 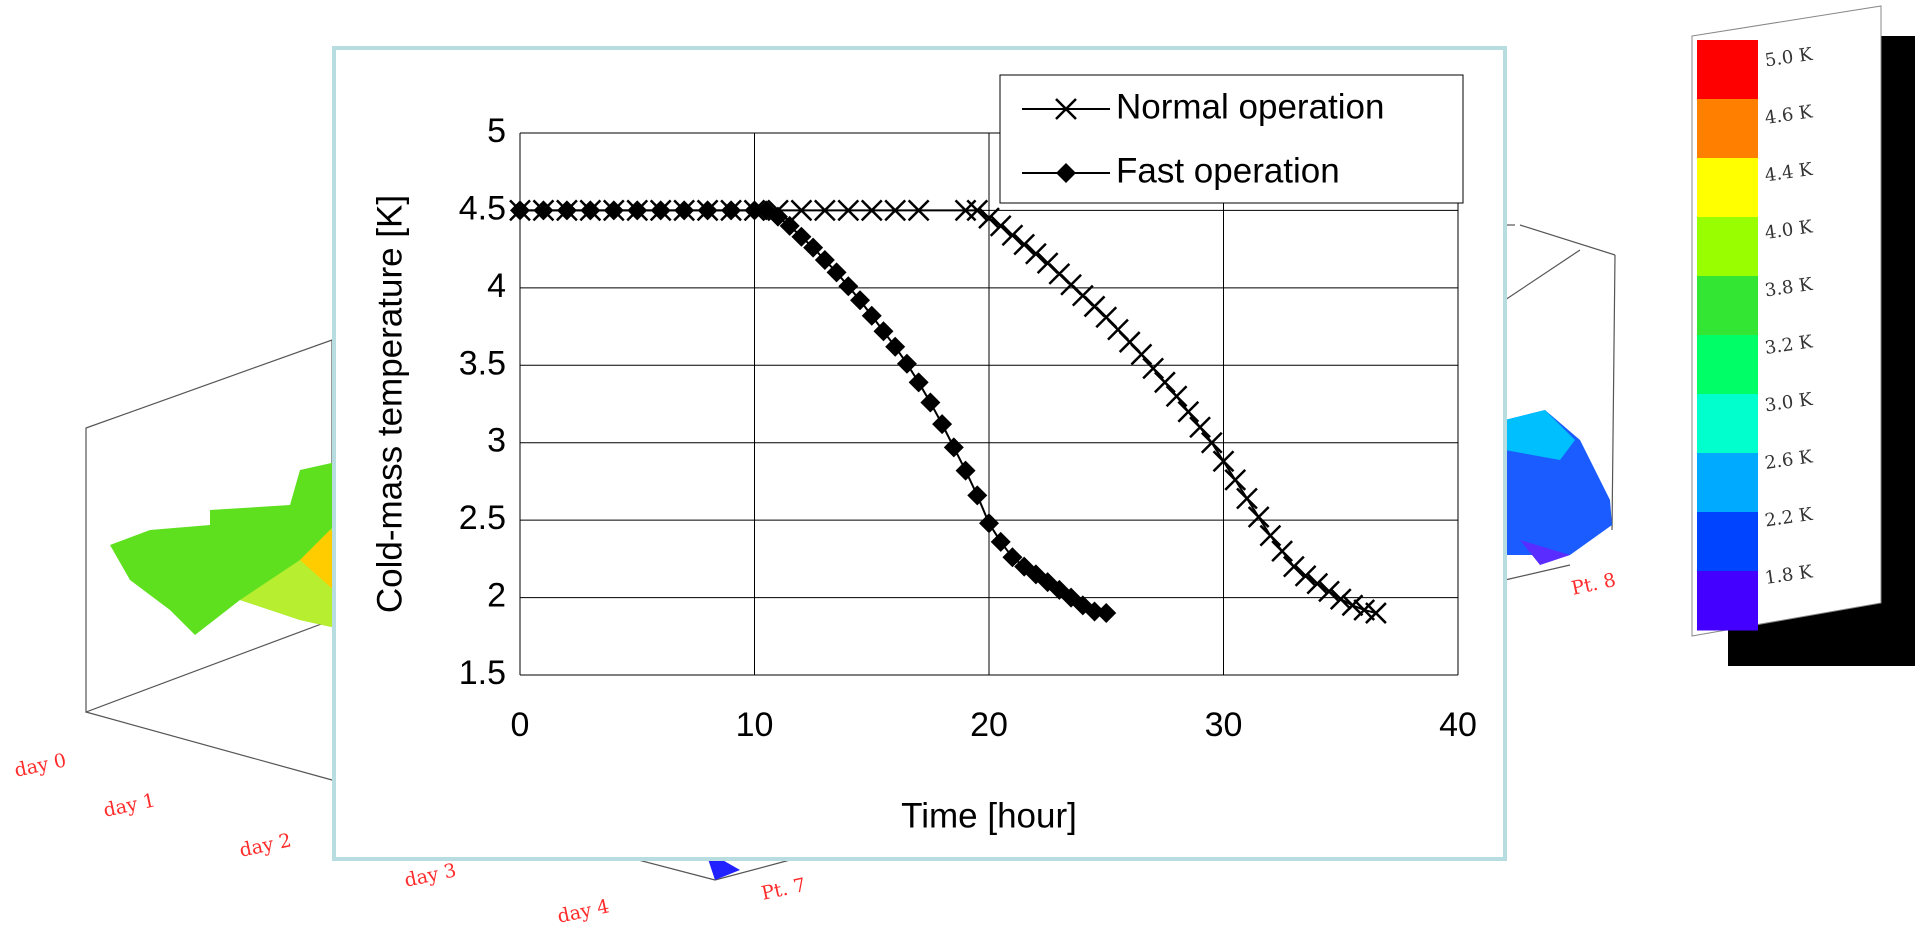 I want to click on legend-box, so click(x=1231, y=139).